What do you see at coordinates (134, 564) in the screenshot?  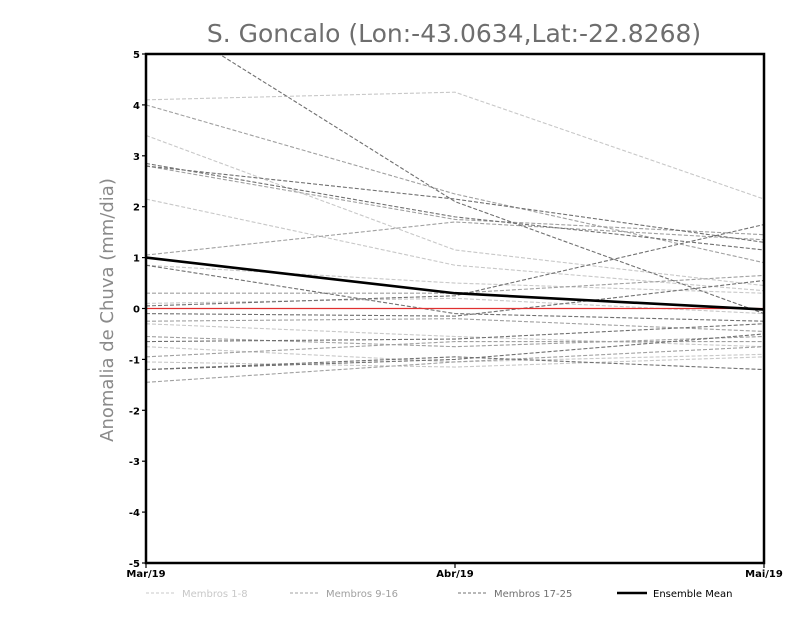 I see `y-tick-label: -5` at bounding box center [134, 564].